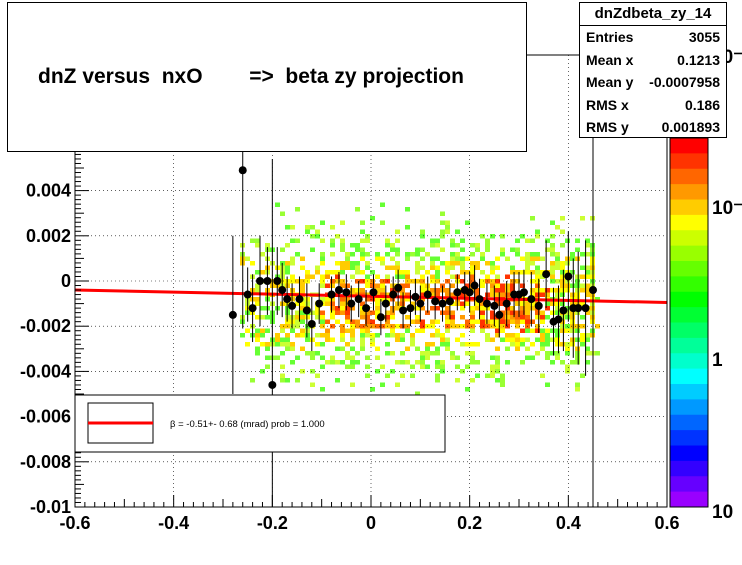 This screenshot has width=742, height=565. I want to click on stats-label: Entries, so click(610, 37).